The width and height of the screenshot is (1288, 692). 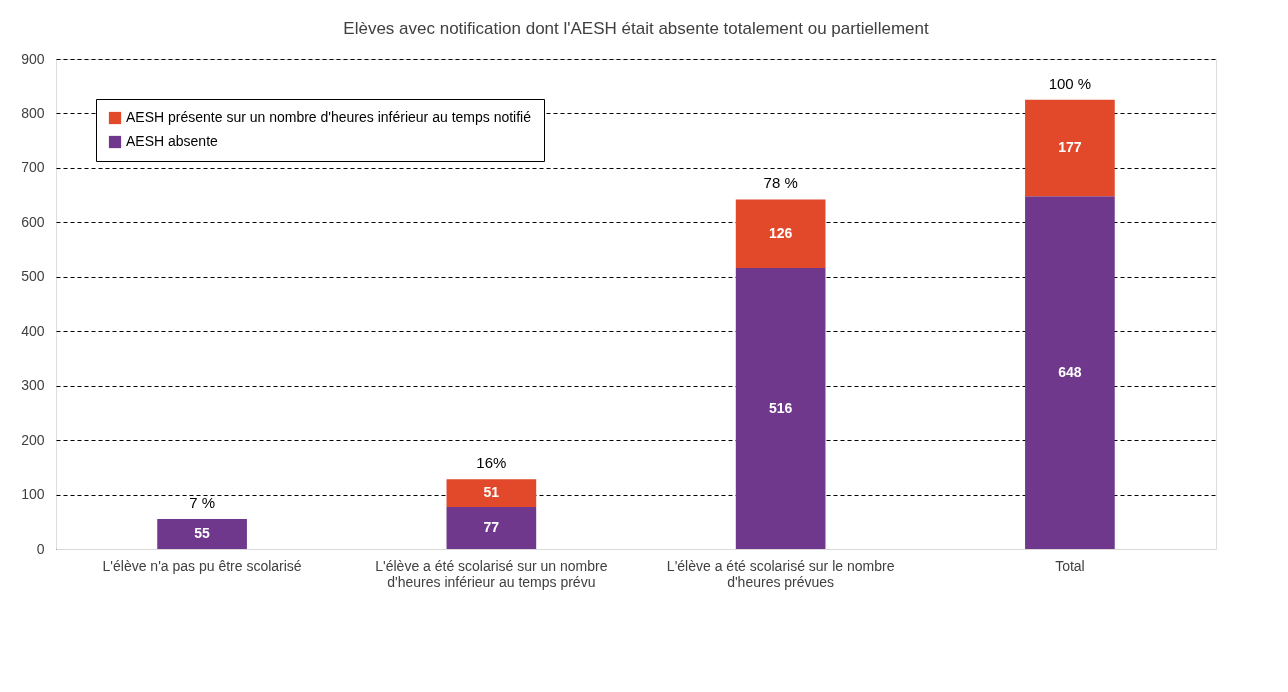 I want to click on data-label: 126, so click(x=780, y=232).